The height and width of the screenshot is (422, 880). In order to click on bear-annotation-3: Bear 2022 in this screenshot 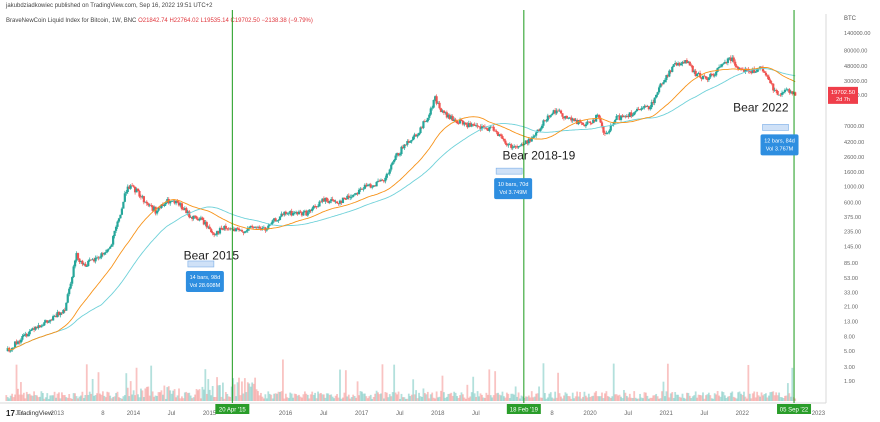, I will do `click(761, 107)`.